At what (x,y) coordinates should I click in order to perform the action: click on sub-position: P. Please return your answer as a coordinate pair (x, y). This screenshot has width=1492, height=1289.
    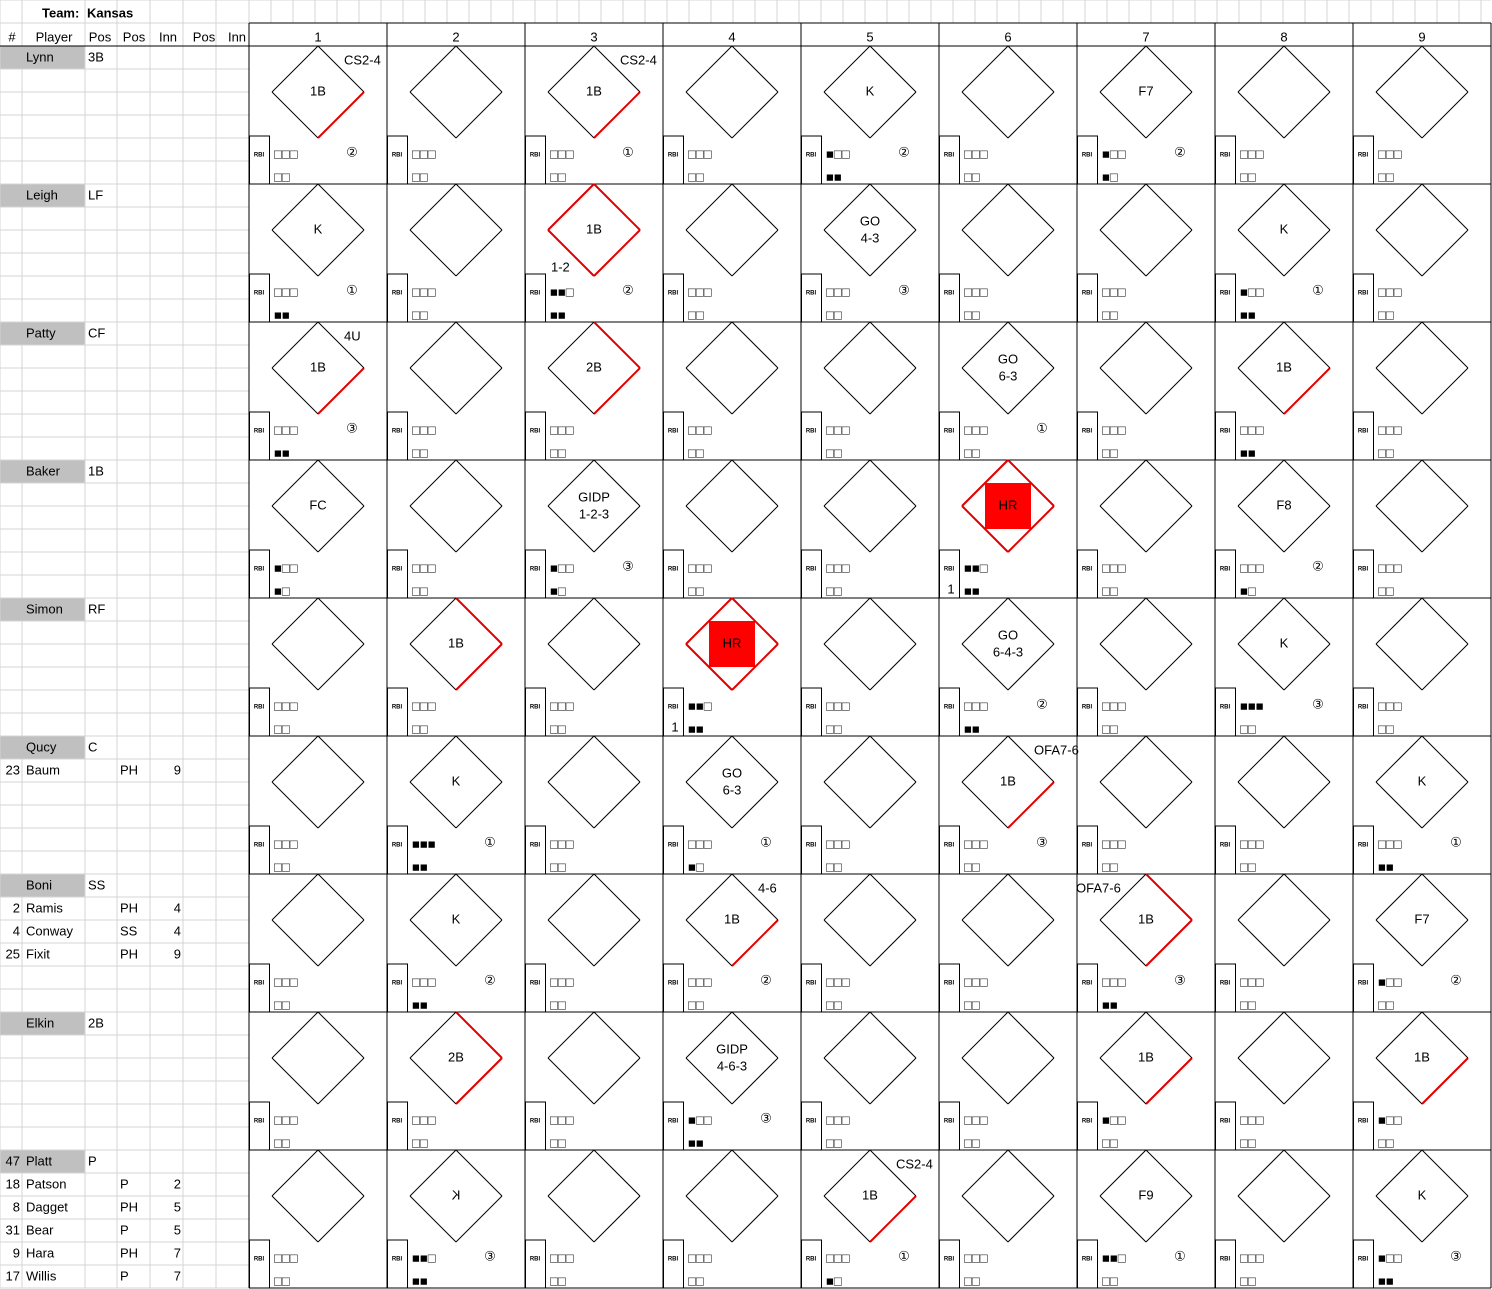
    Looking at the image, I should click on (124, 1275).